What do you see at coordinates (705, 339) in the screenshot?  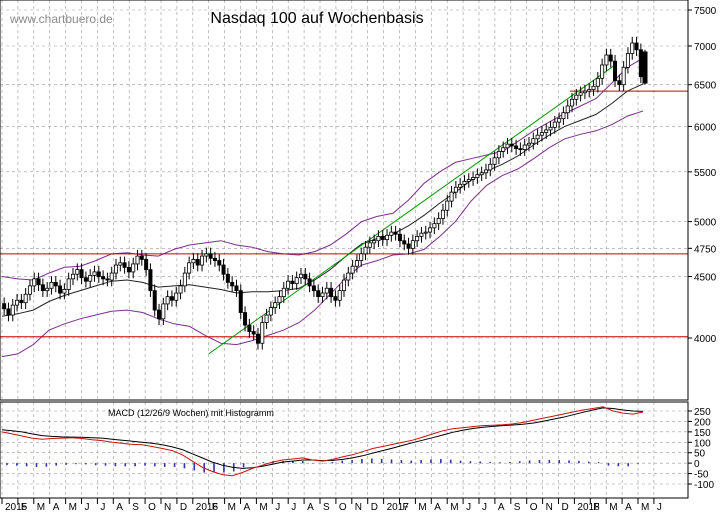 I see `price-y-tick-label: 4000` at bounding box center [705, 339].